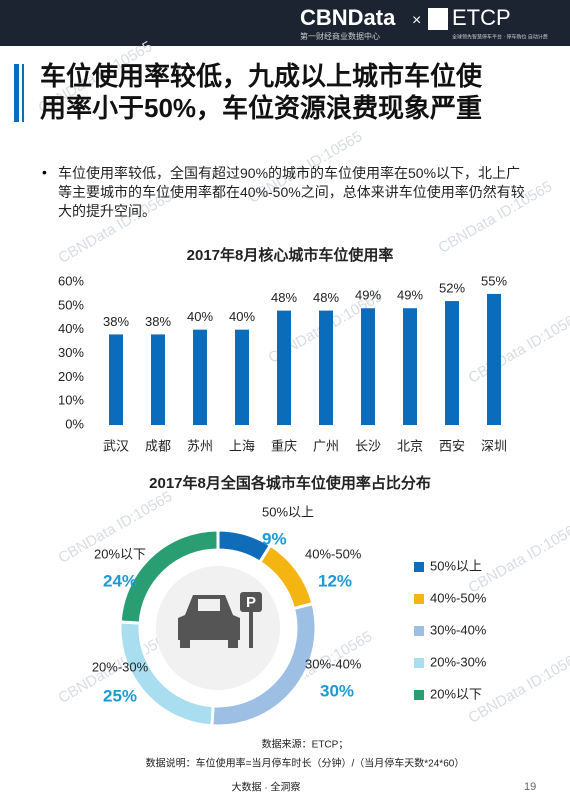  I want to click on segment-name: 50%以上, so click(288, 511).